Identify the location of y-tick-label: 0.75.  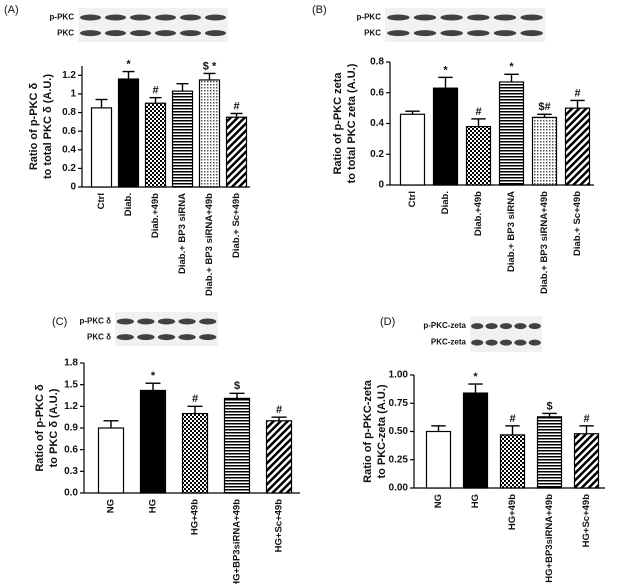
(399, 403).